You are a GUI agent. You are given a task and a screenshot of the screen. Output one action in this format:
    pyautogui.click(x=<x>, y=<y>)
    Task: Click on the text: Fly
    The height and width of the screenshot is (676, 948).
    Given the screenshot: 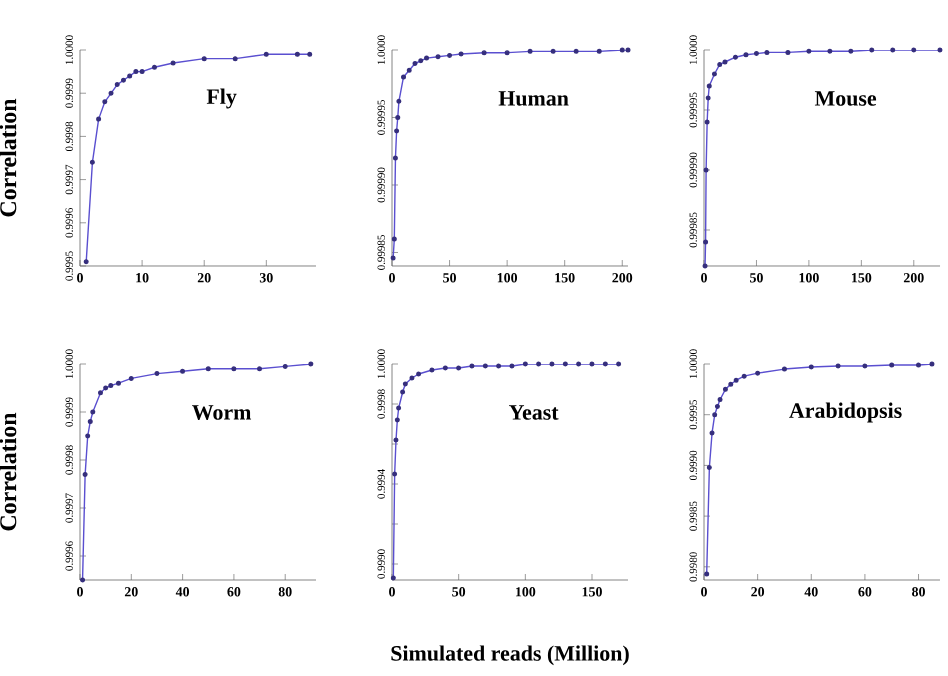 What is the action you would take?
    pyautogui.click(x=221, y=98)
    